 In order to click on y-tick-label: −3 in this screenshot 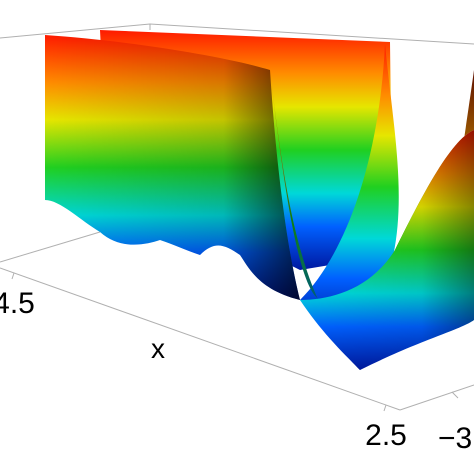, I will do `click(455, 438)`.